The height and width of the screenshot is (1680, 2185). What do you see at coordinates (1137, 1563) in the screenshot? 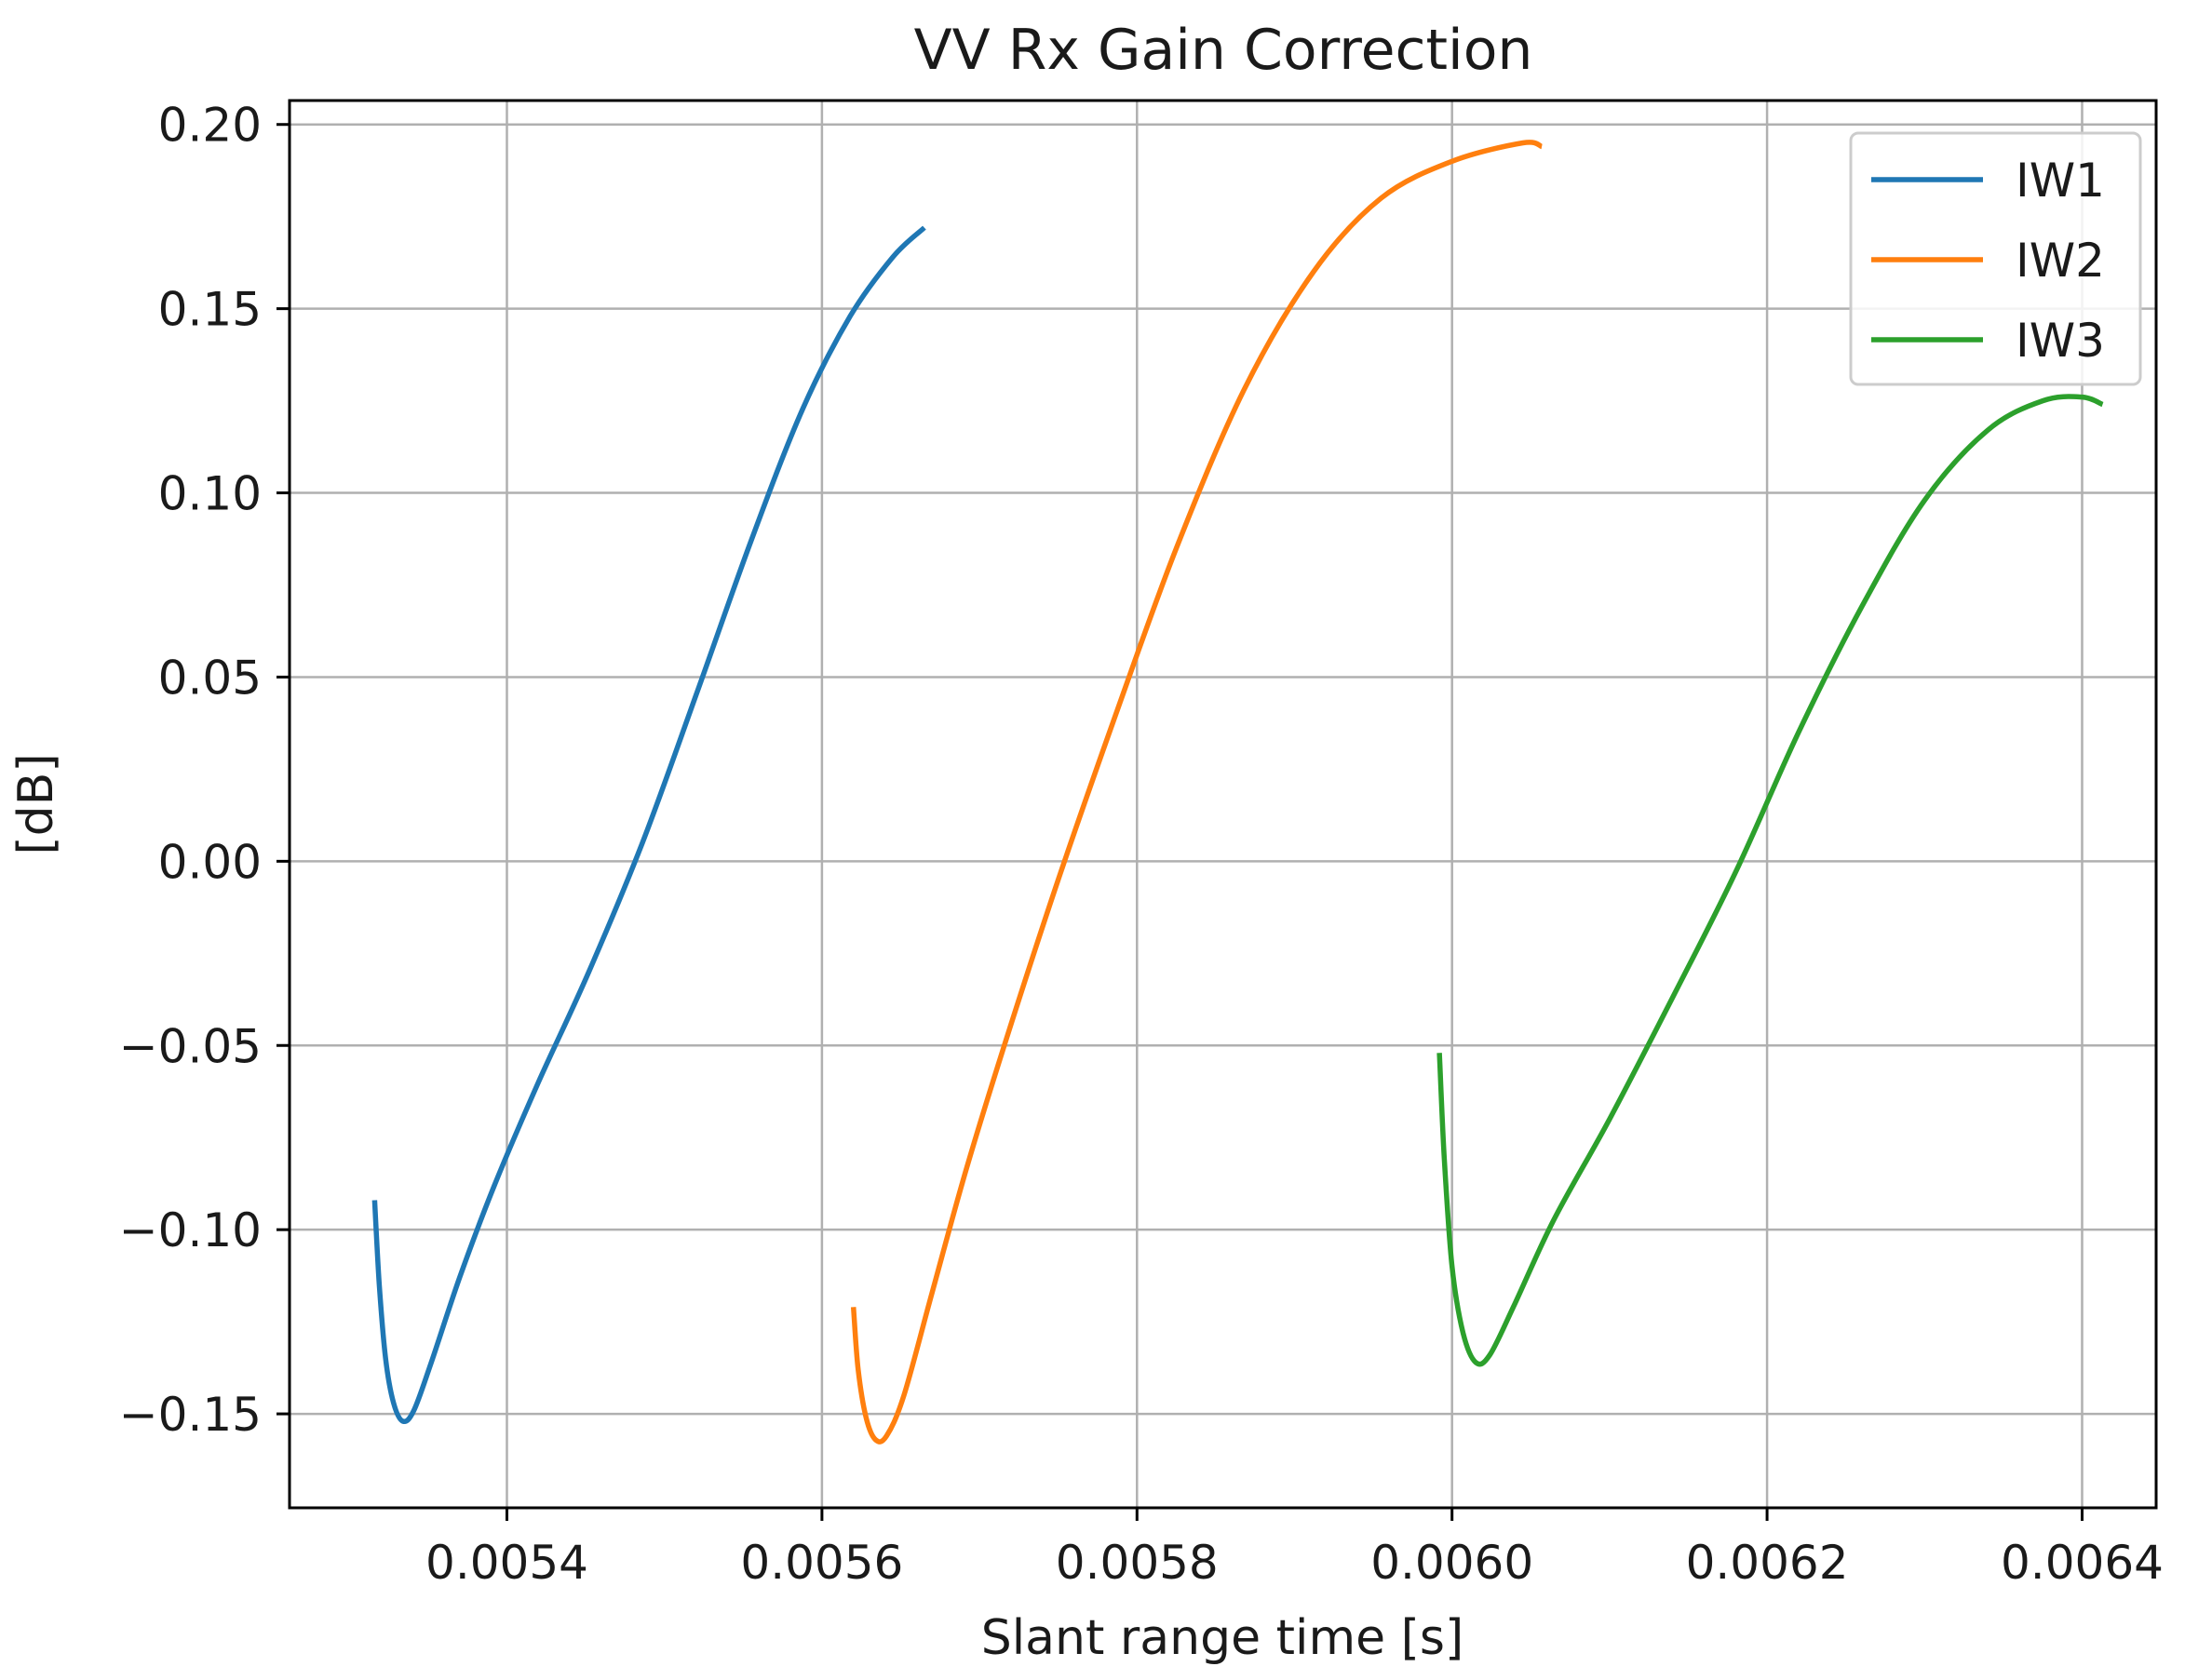
I see `x-tick-label: 0.0058` at bounding box center [1137, 1563].